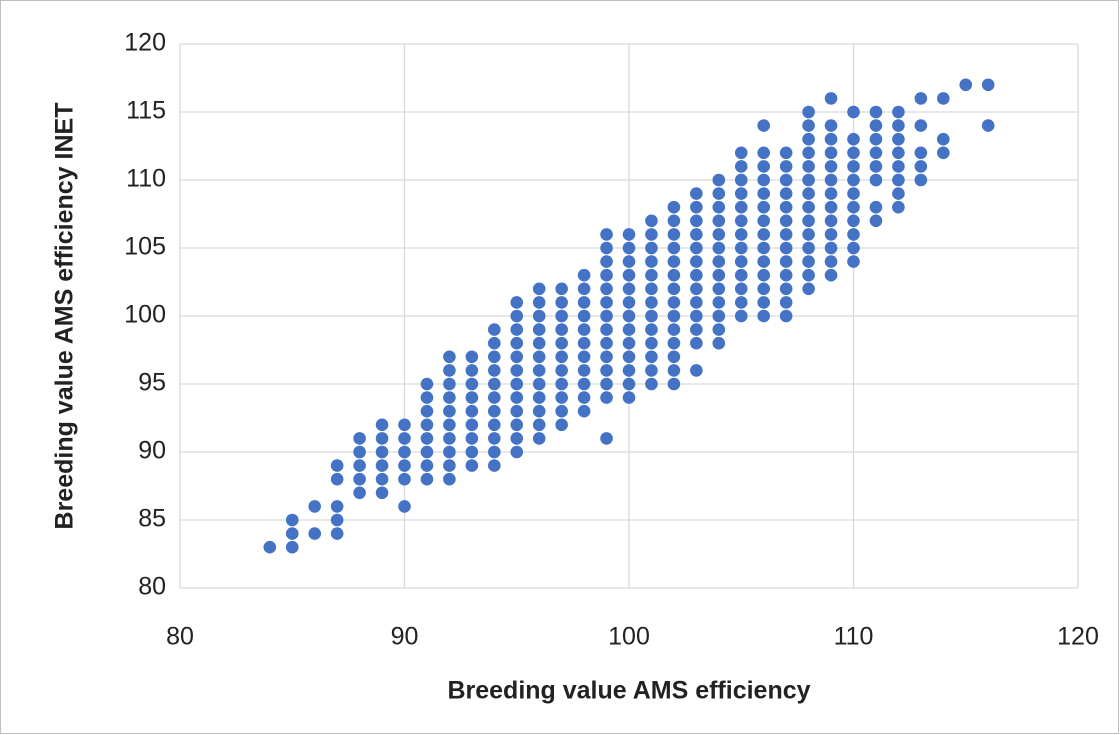 This screenshot has width=1120, height=735. What do you see at coordinates (152, 587) in the screenshot?
I see `y-tick-label: 80` at bounding box center [152, 587].